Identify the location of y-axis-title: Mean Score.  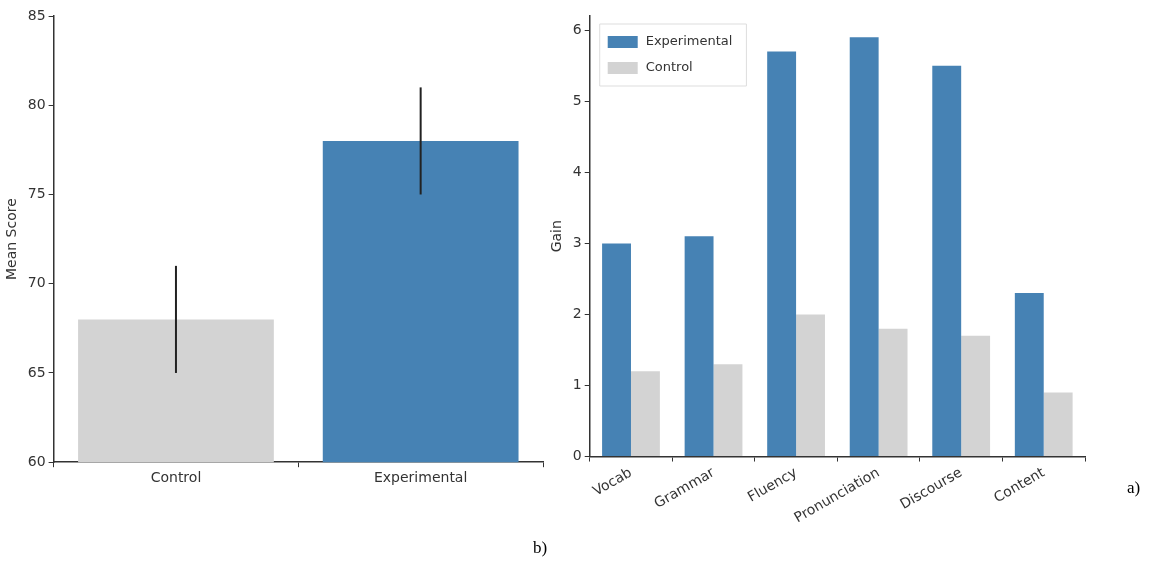
(11, 239).